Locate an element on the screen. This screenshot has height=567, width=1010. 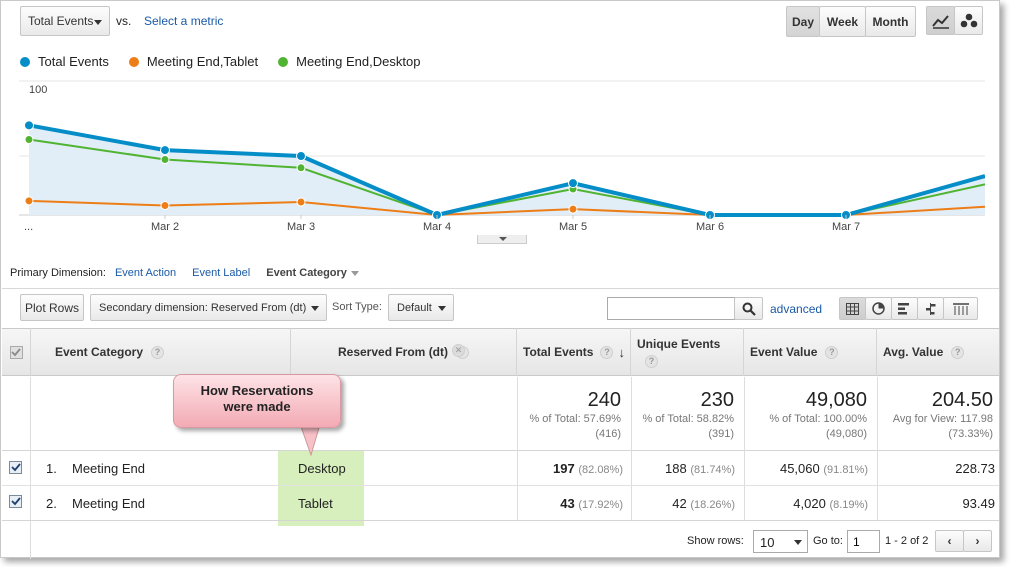
header-total-events: Total Events ? ↓ is located at coordinates (574, 352).